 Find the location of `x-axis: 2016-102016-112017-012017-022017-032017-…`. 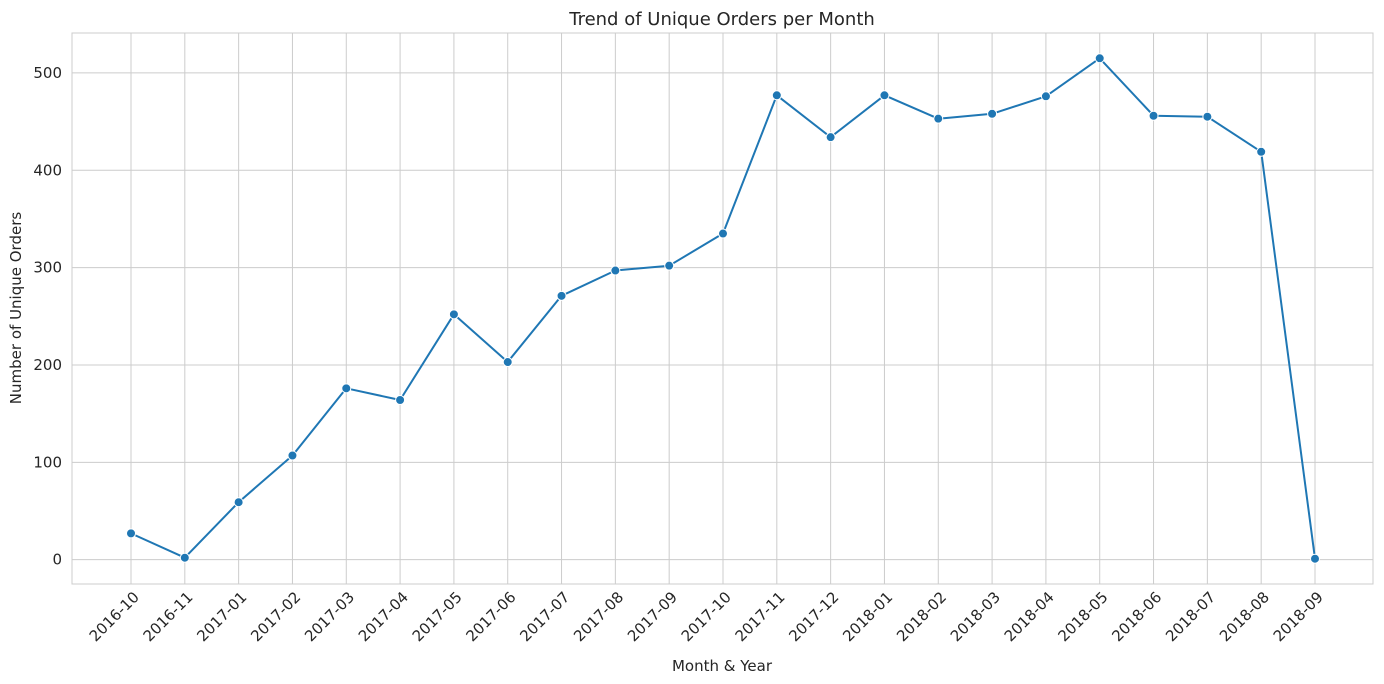

x-axis: 2016-102016-112017-012017-022017-032017-… is located at coordinates (706, 616).